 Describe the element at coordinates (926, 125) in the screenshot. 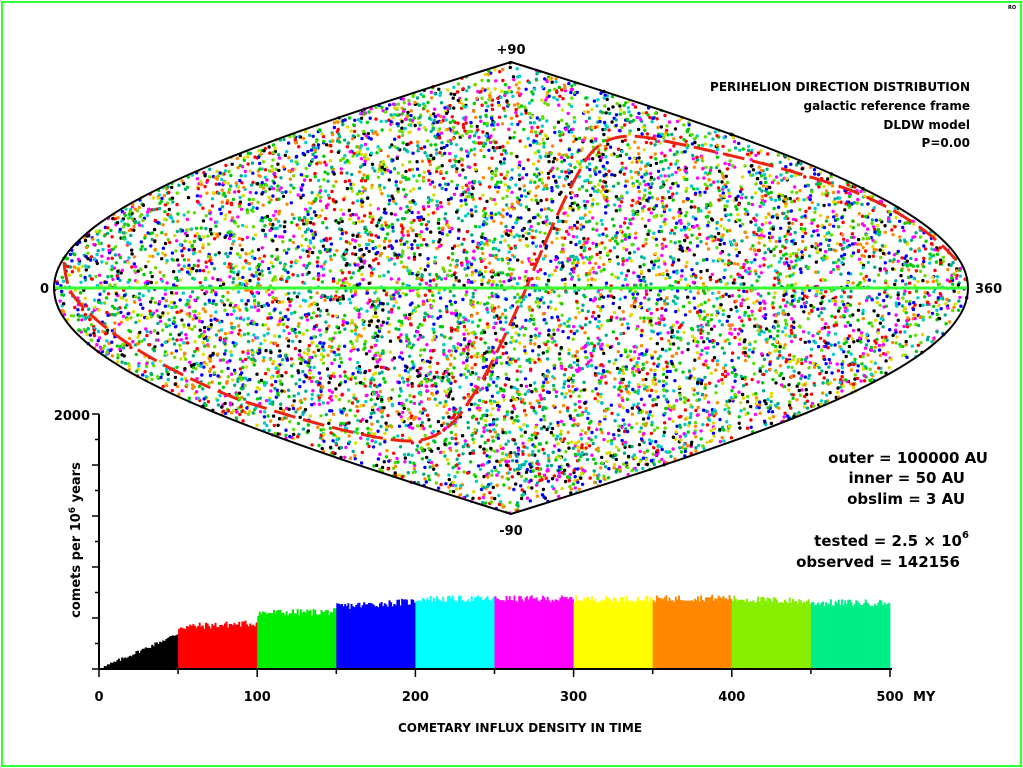

I see `map-title-line-3: DLDW model` at that location.